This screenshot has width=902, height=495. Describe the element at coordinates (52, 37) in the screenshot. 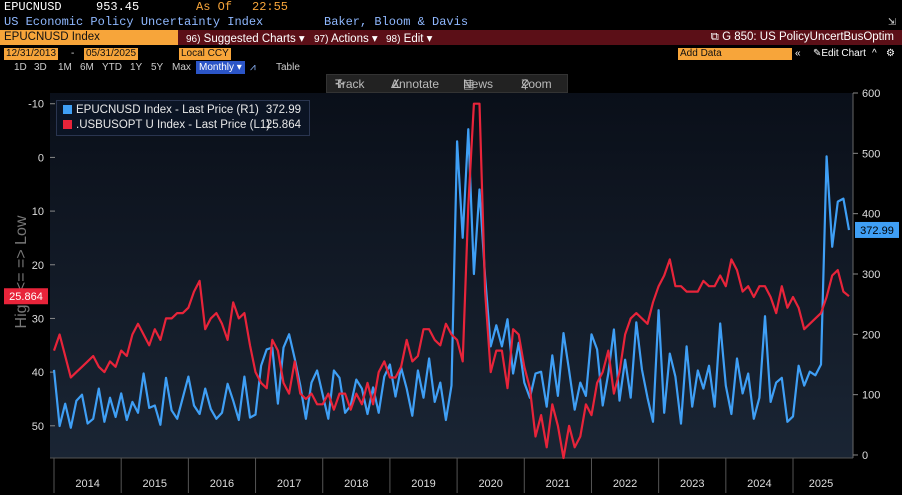

I see `security-field-text: EPUCNUSD Index` at that location.